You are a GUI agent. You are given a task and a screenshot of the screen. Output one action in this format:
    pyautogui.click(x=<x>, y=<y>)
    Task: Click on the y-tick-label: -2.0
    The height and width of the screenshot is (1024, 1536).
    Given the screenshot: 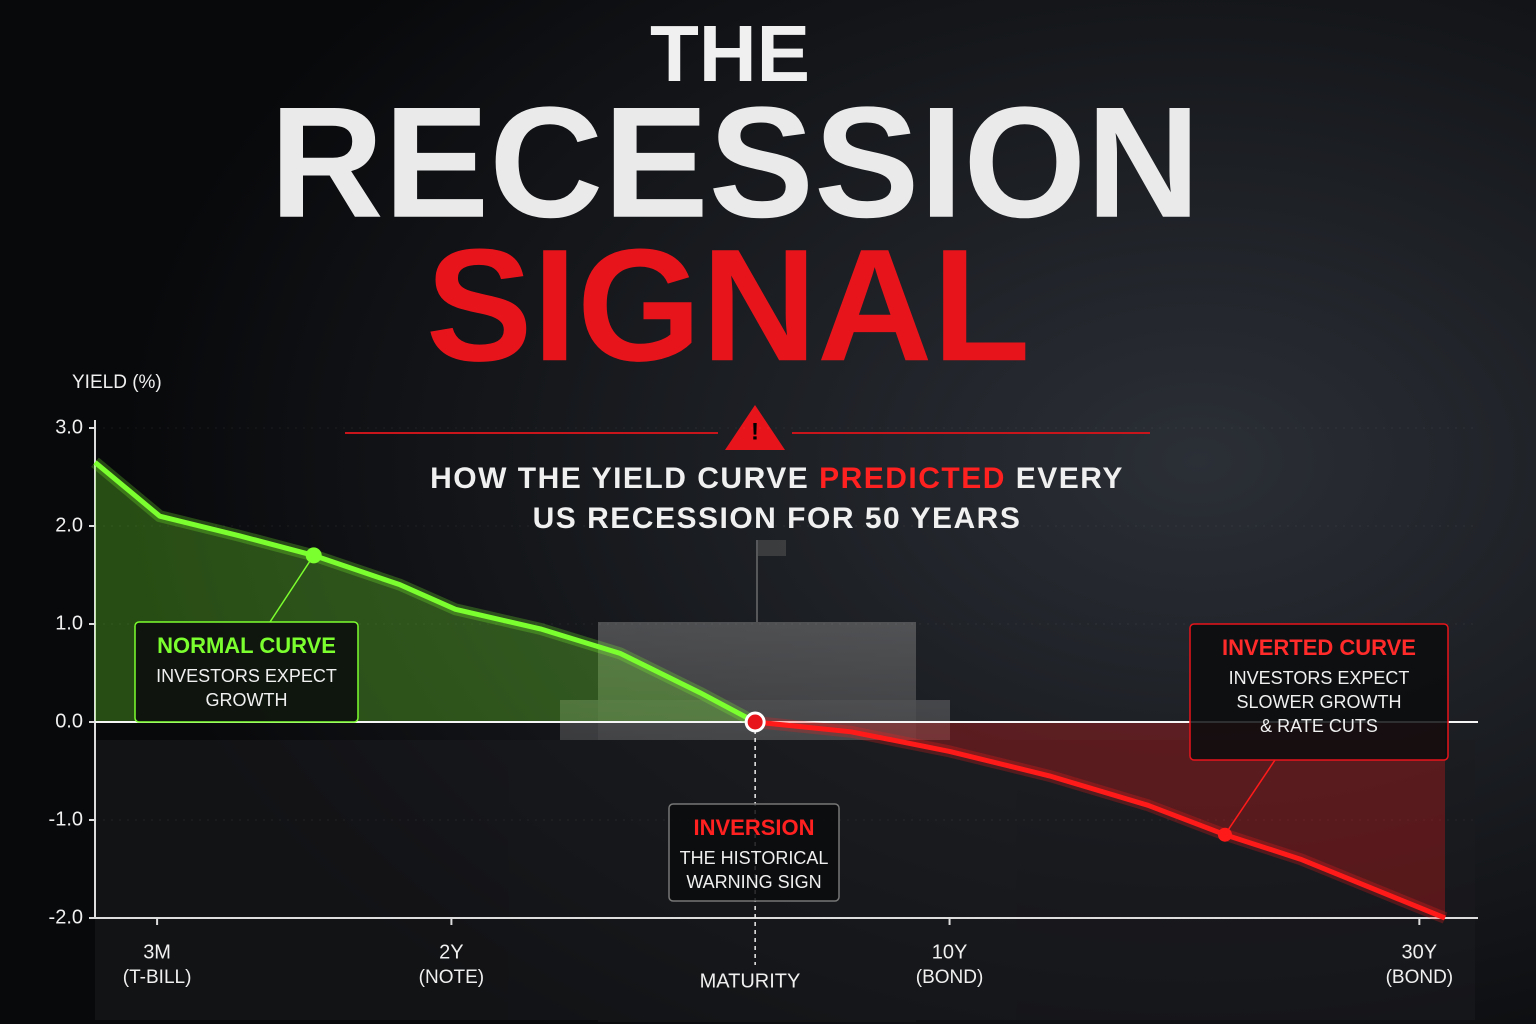 What is the action you would take?
    pyautogui.click(x=66, y=917)
    